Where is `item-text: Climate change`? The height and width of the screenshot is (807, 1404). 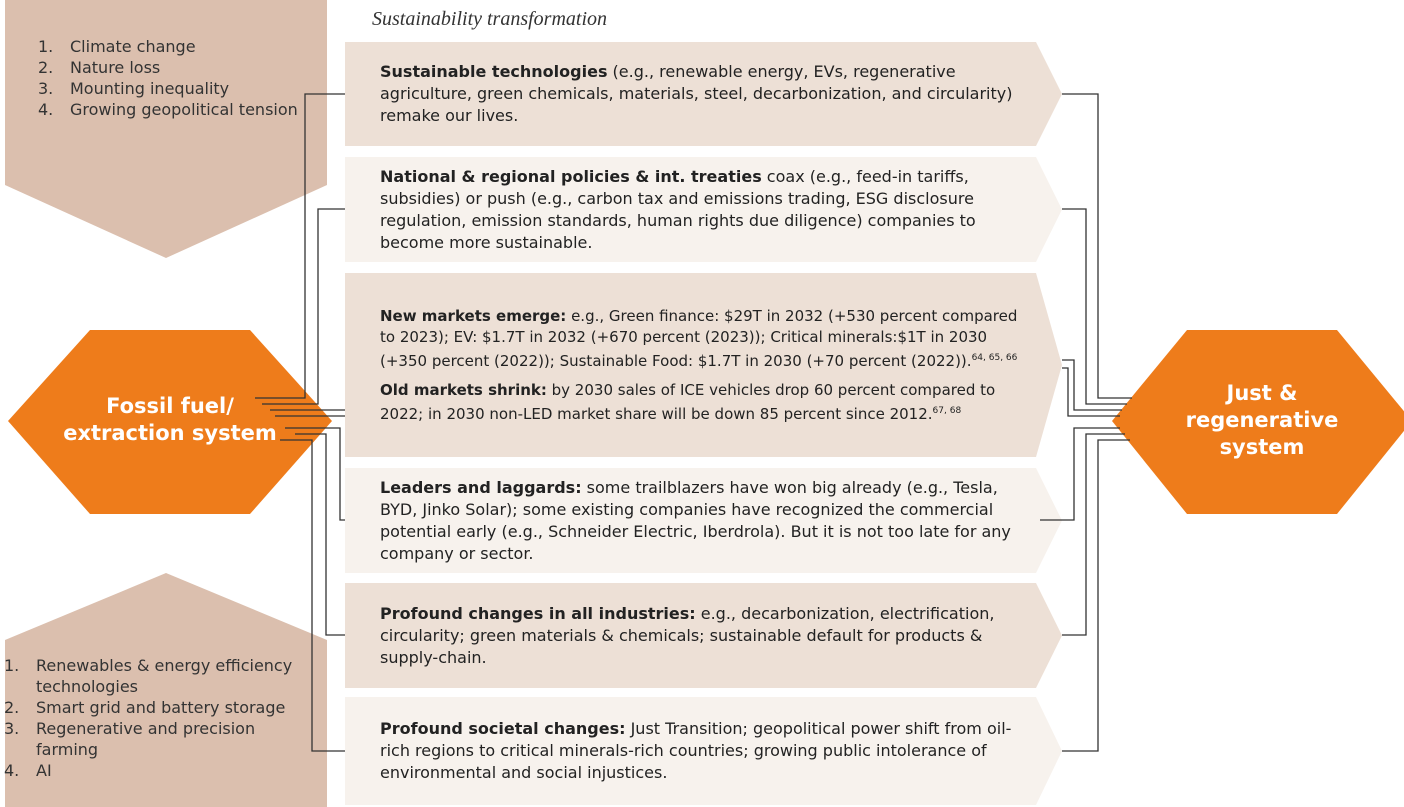 item-text: Climate change is located at coordinates (133, 46).